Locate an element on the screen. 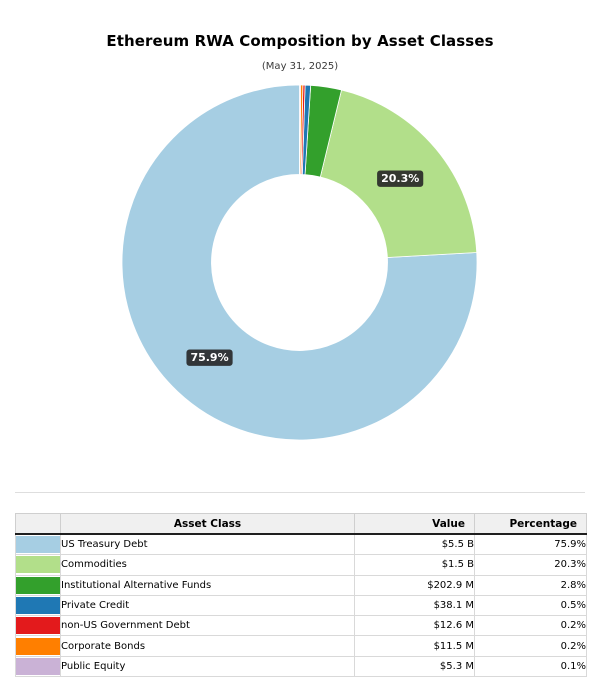 The image size is (600, 695). chart-subtitle: (May 31, 2025) is located at coordinates (300, 66).